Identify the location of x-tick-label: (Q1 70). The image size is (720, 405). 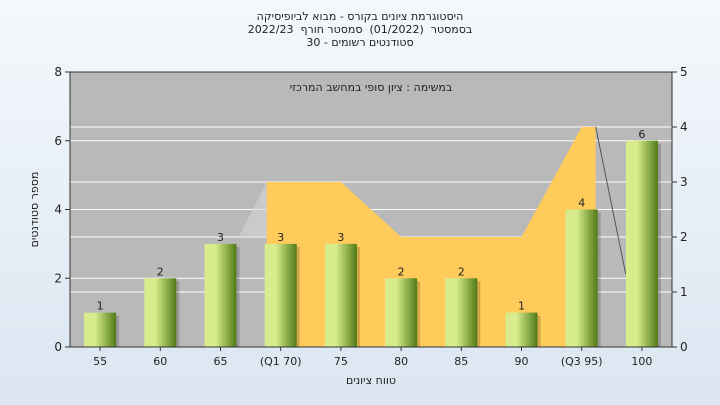
(281, 361).